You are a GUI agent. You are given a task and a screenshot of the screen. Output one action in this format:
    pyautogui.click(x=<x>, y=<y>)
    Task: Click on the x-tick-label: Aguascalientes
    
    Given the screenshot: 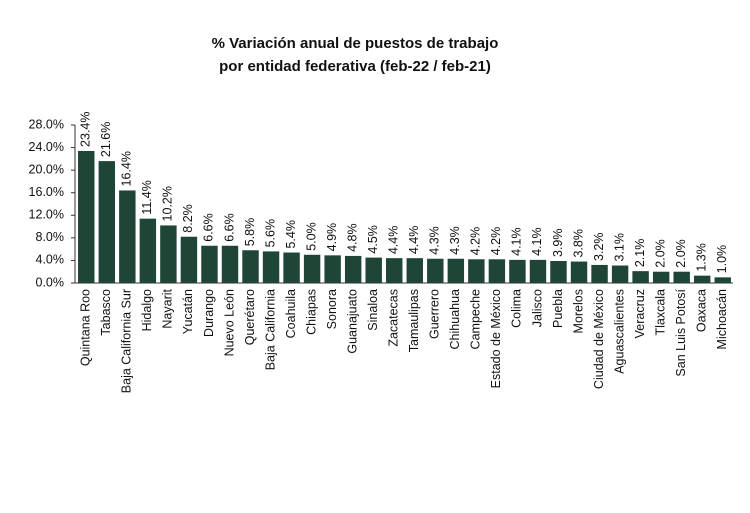 What is the action you would take?
    pyautogui.click(x=619, y=331)
    